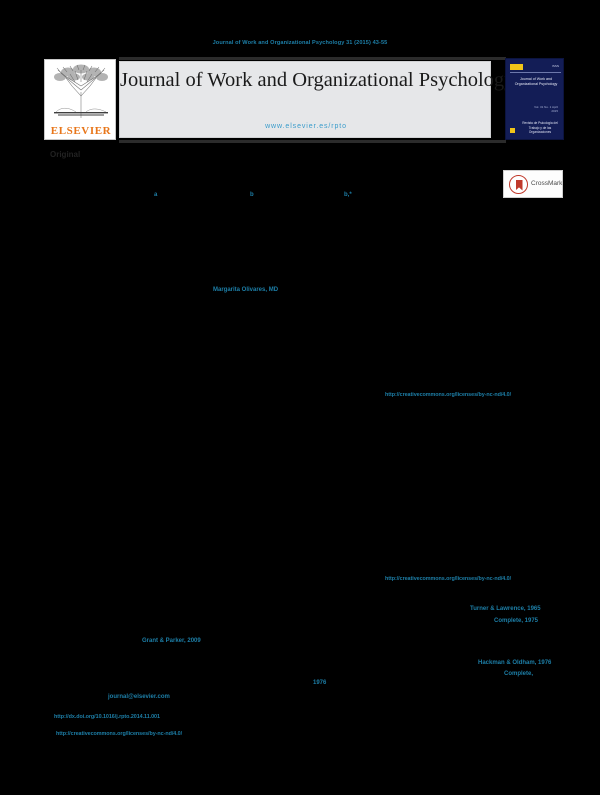  Describe the element at coordinates (546, 109) in the screenshot. I see `cover-volume-meta: Vol. 31 No. 1 April 2015` at that location.